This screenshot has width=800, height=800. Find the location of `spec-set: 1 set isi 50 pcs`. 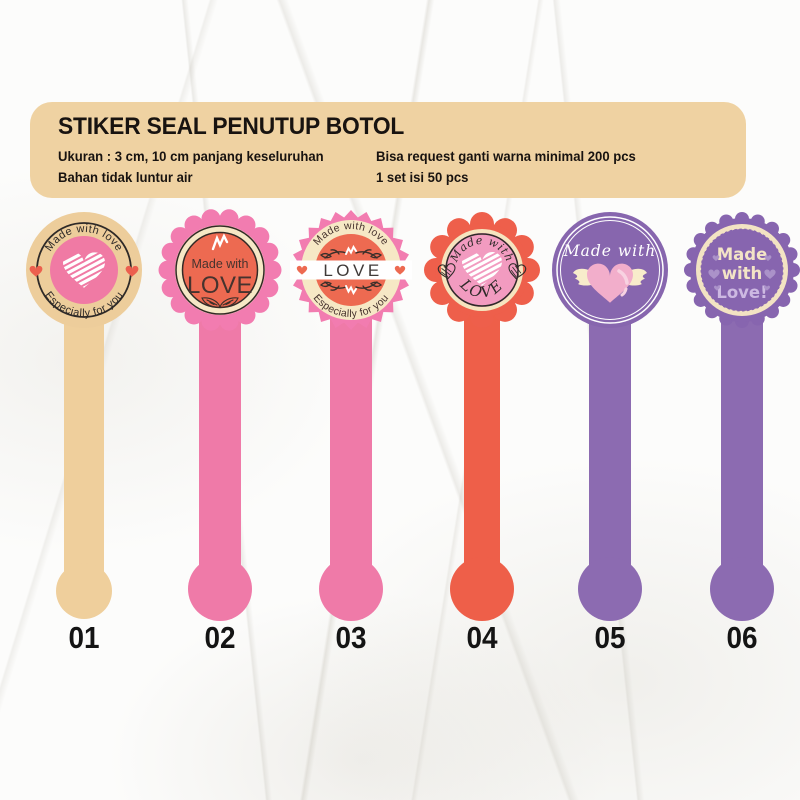

spec-set: 1 set isi 50 pcs is located at coordinates (422, 177).